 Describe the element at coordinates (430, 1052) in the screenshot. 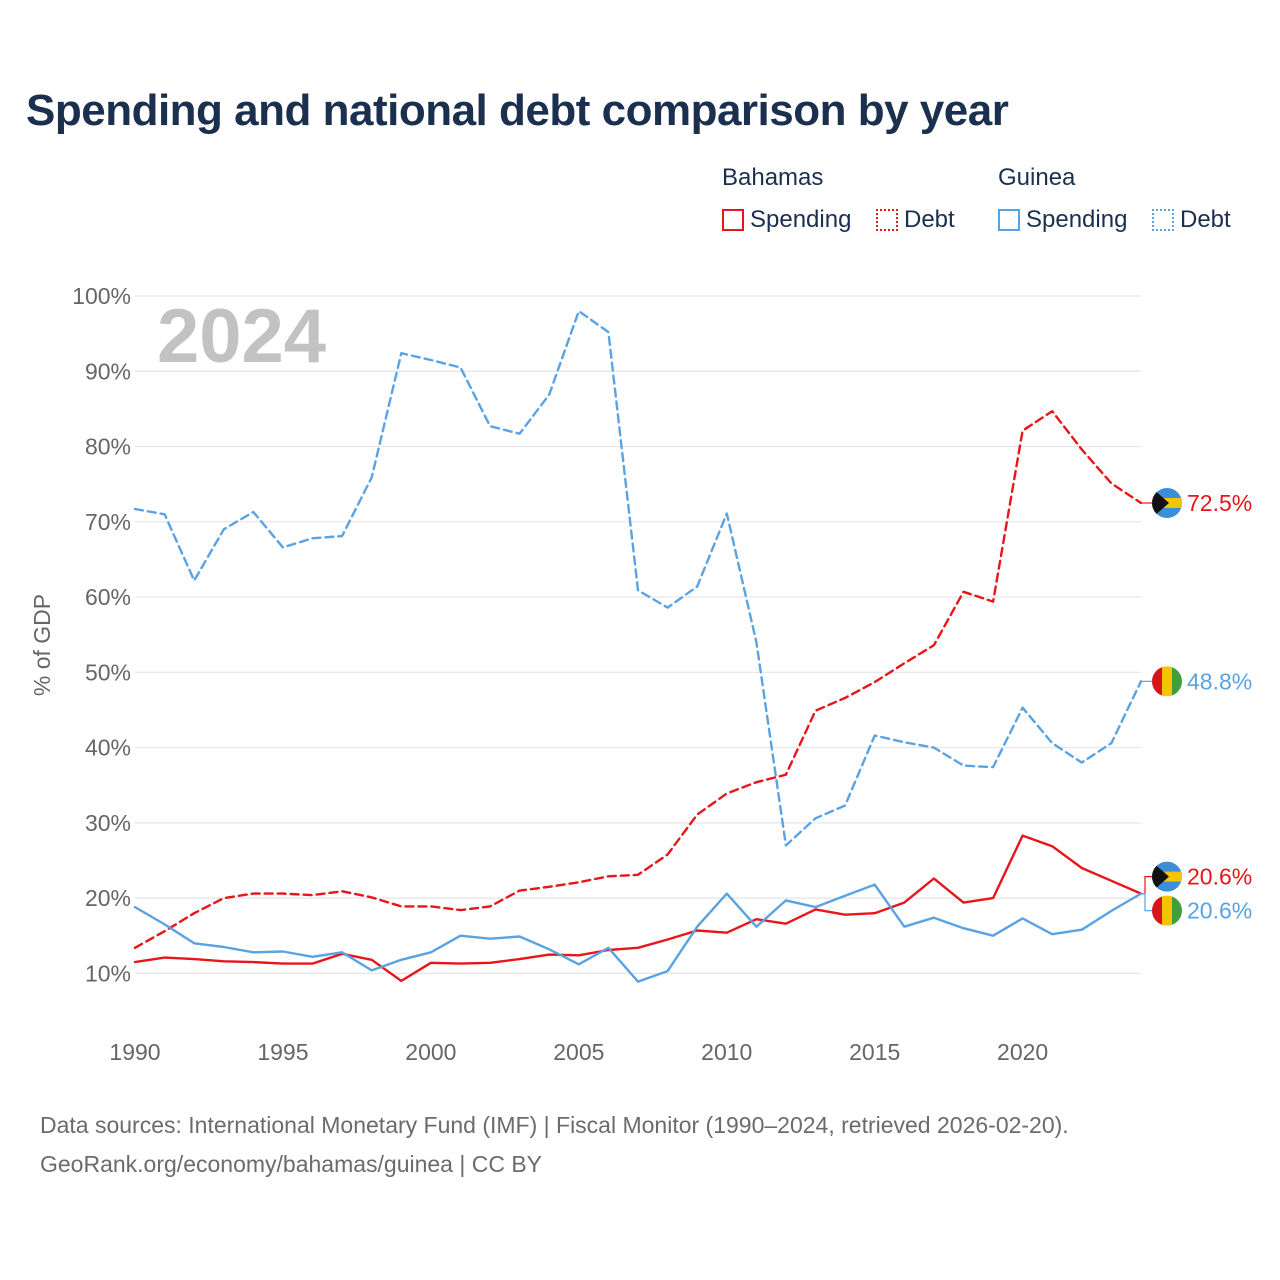

I see `x-tick-label: 2000` at that location.